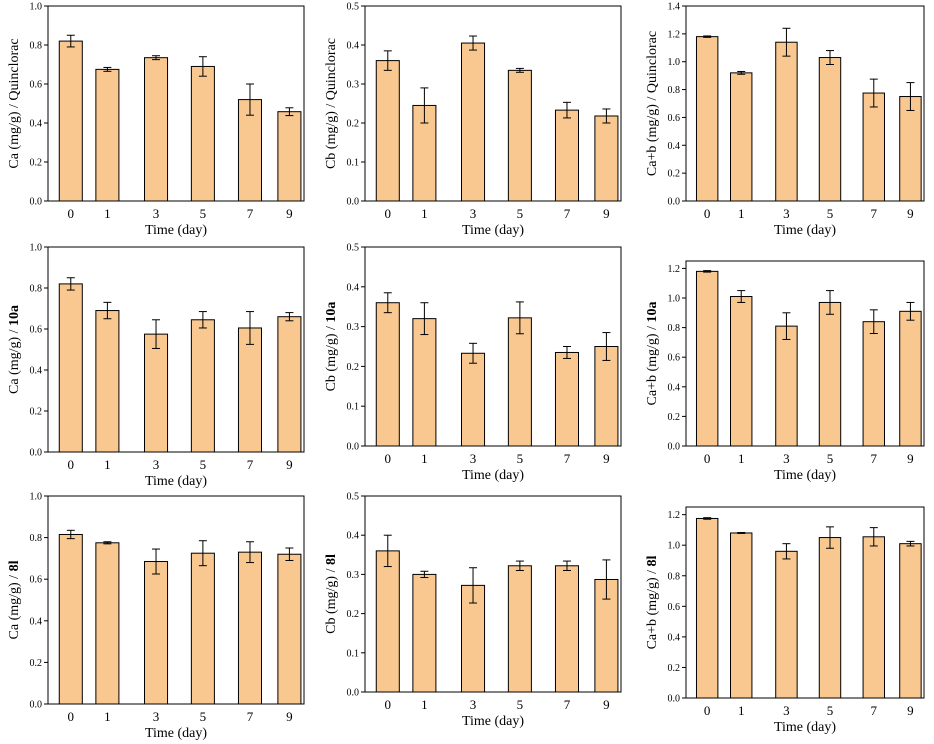 This screenshot has height=744, width=934. I want to click on y-tick-label: 0.5, so click(353, 7).